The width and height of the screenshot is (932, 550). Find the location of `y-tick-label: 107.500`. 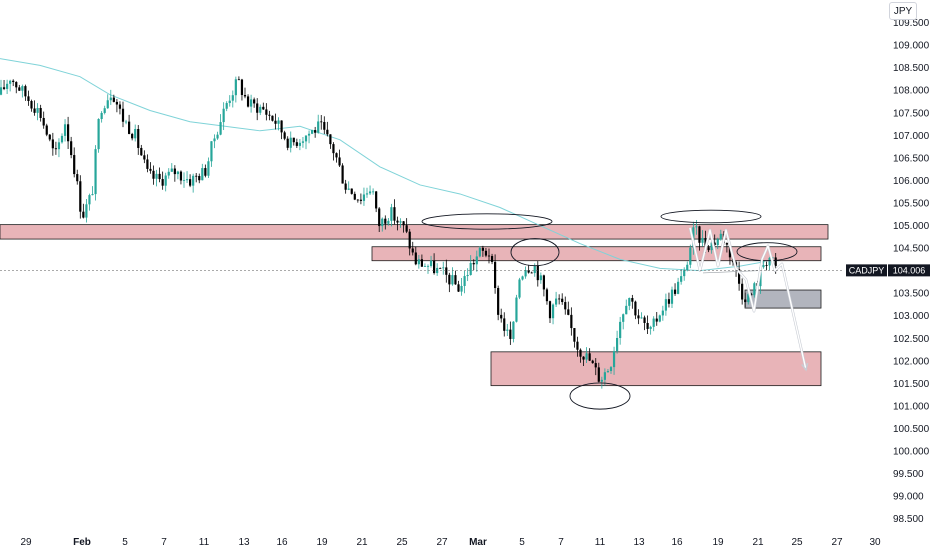

y-tick-label: 107.500 is located at coordinates (911, 113).